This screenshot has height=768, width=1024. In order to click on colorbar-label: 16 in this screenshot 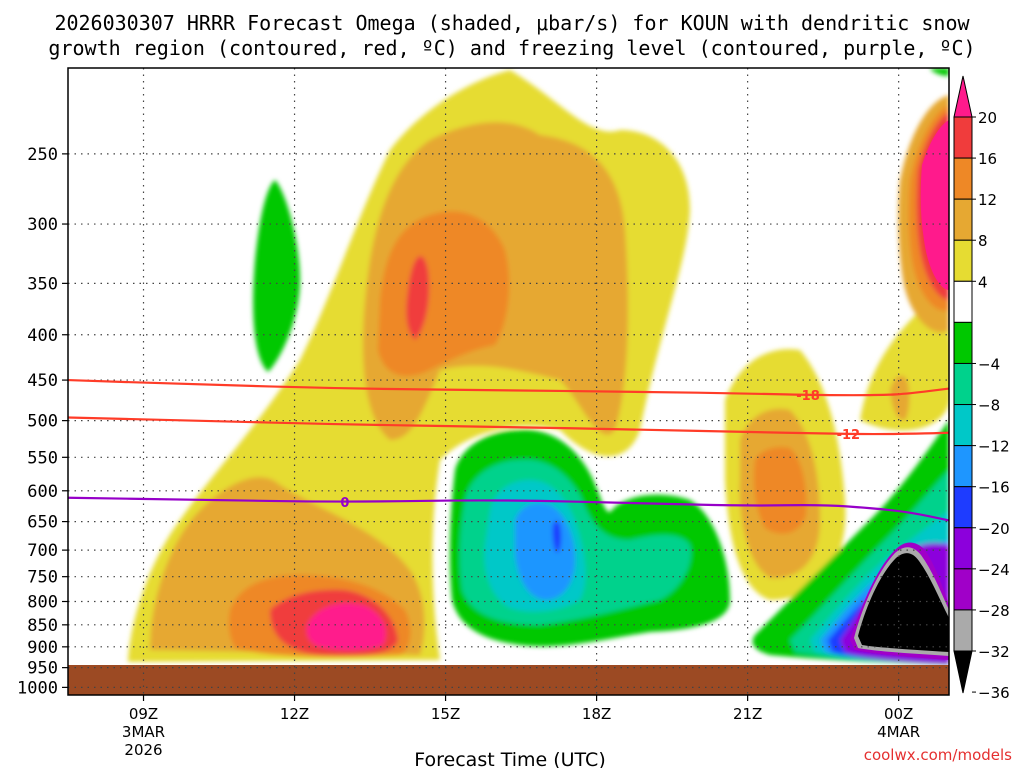, I will do `click(987, 159)`.